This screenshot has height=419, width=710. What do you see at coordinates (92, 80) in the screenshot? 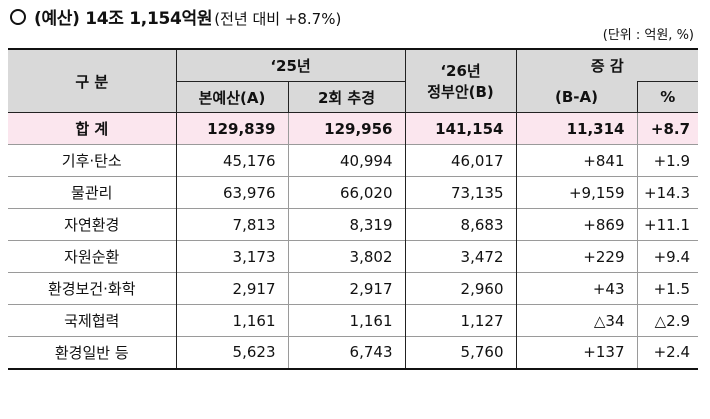
I see `header-category: 구 분` at bounding box center [92, 80].